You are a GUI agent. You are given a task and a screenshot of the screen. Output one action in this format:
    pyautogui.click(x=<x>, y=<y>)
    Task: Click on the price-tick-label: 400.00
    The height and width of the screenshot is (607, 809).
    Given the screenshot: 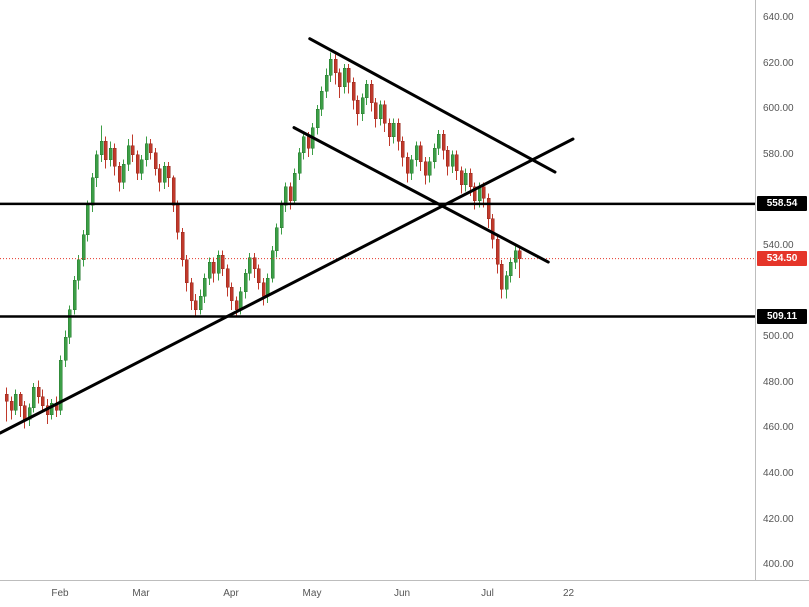 What is the action you would take?
    pyautogui.click(x=778, y=565)
    